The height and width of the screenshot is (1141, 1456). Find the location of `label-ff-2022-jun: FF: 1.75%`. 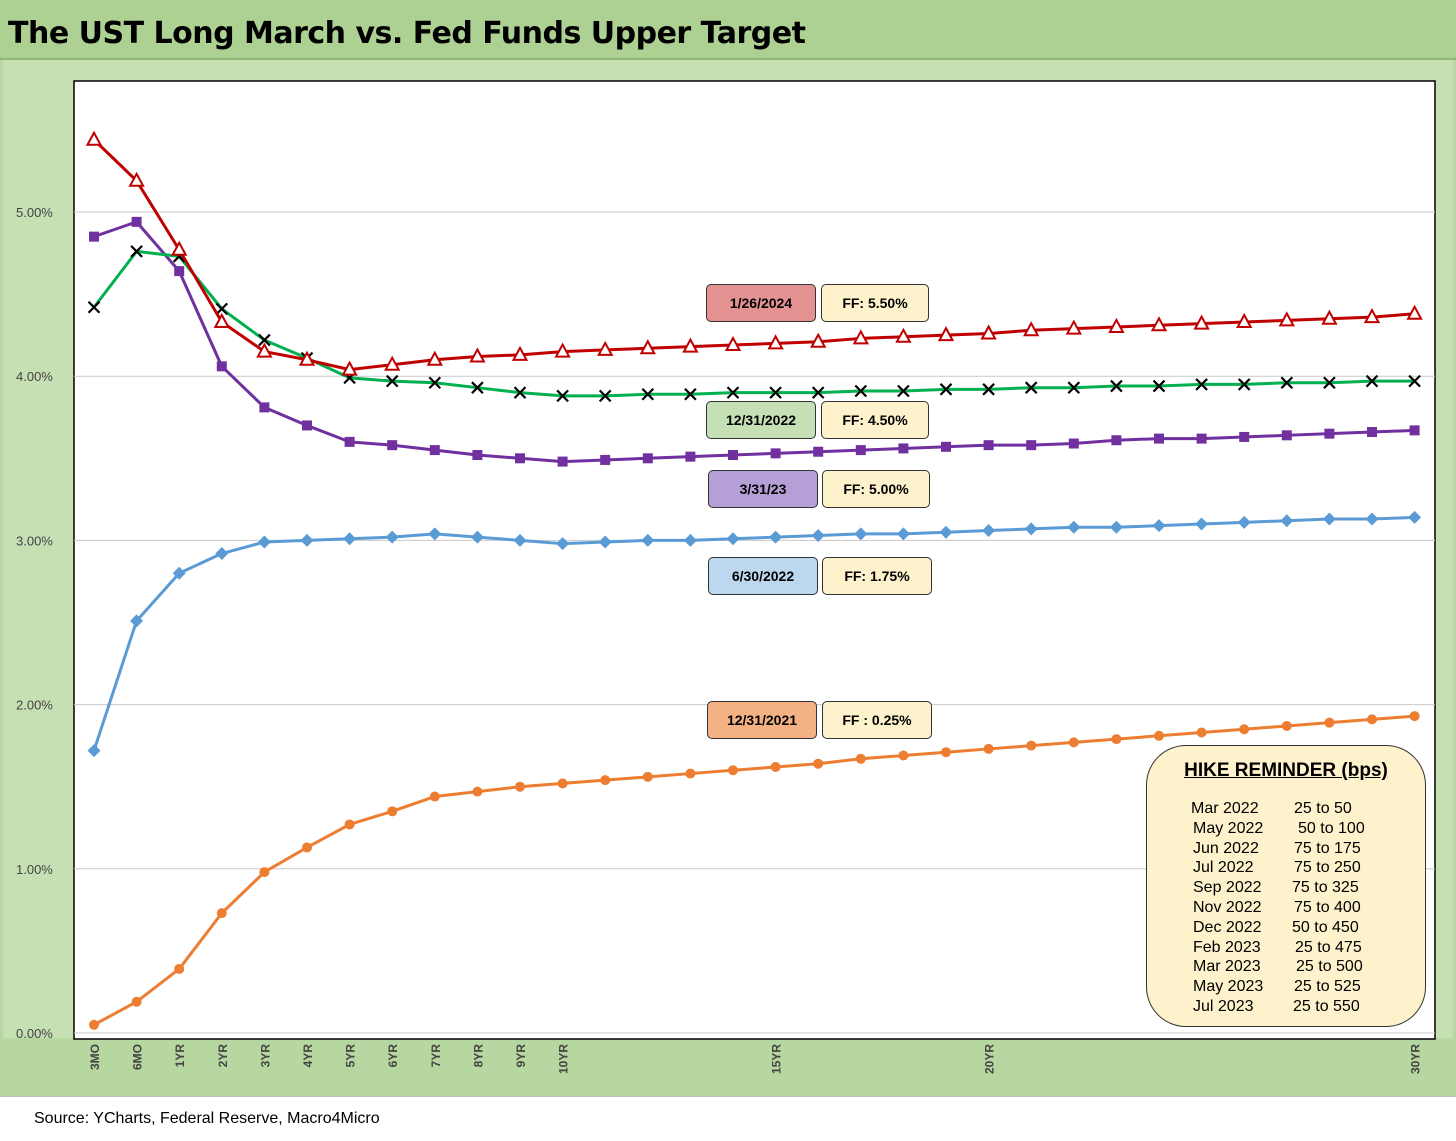

label-ff-2022-jun: FF: 1.75% is located at coordinates (877, 576).